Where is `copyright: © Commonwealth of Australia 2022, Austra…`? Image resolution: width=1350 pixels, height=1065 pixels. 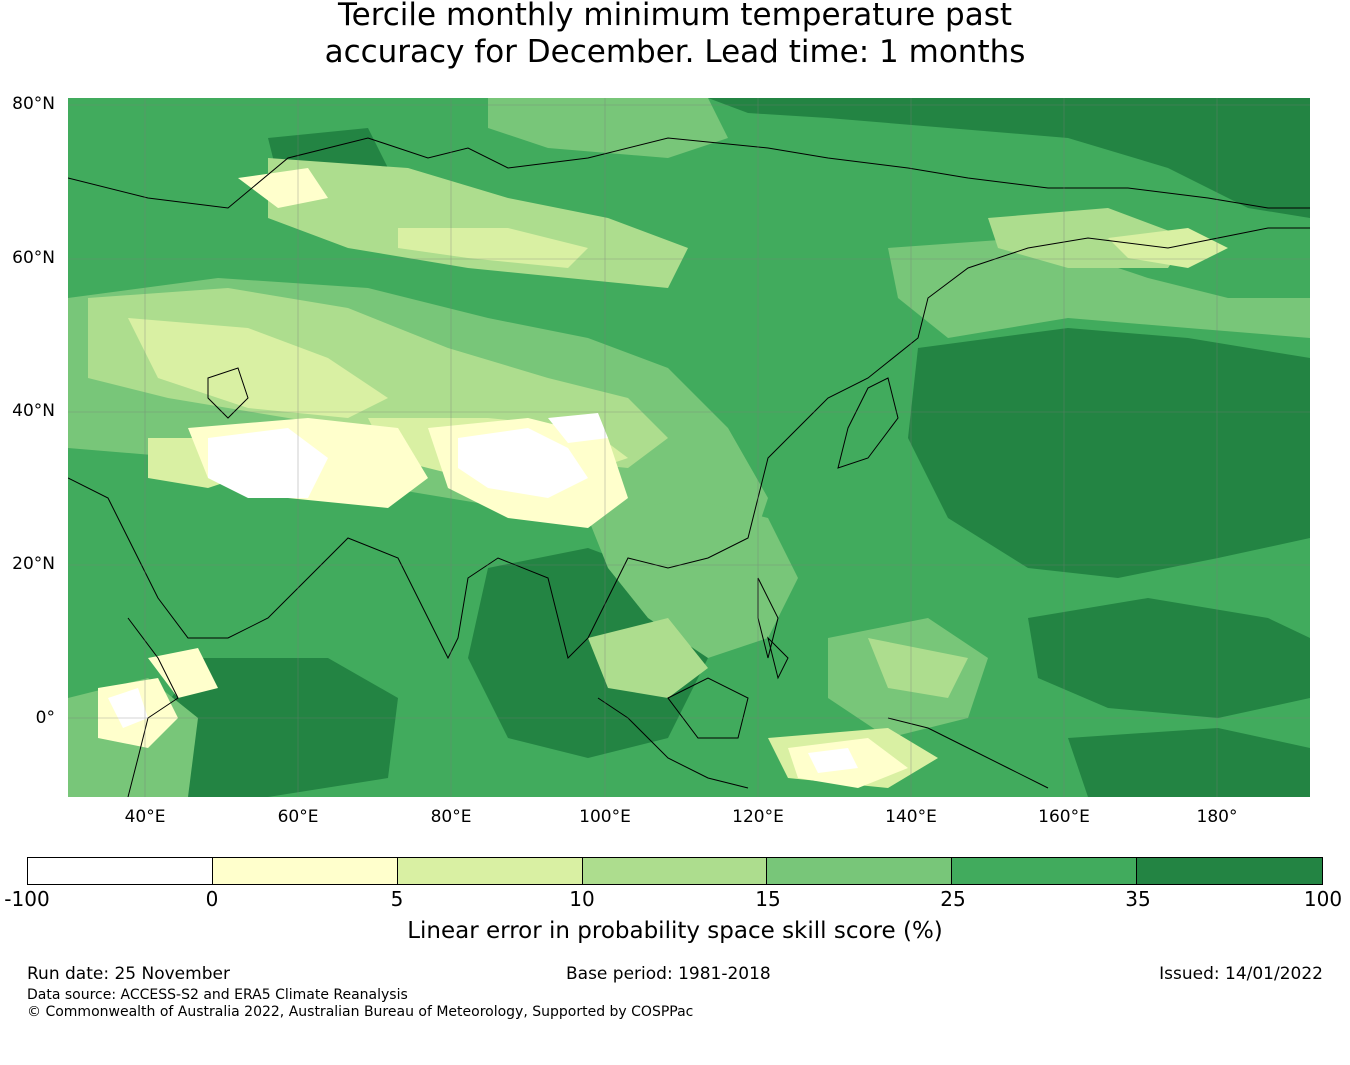 copyright: © Commonwealth of Australia 2022, Austra… is located at coordinates (360, 1012).